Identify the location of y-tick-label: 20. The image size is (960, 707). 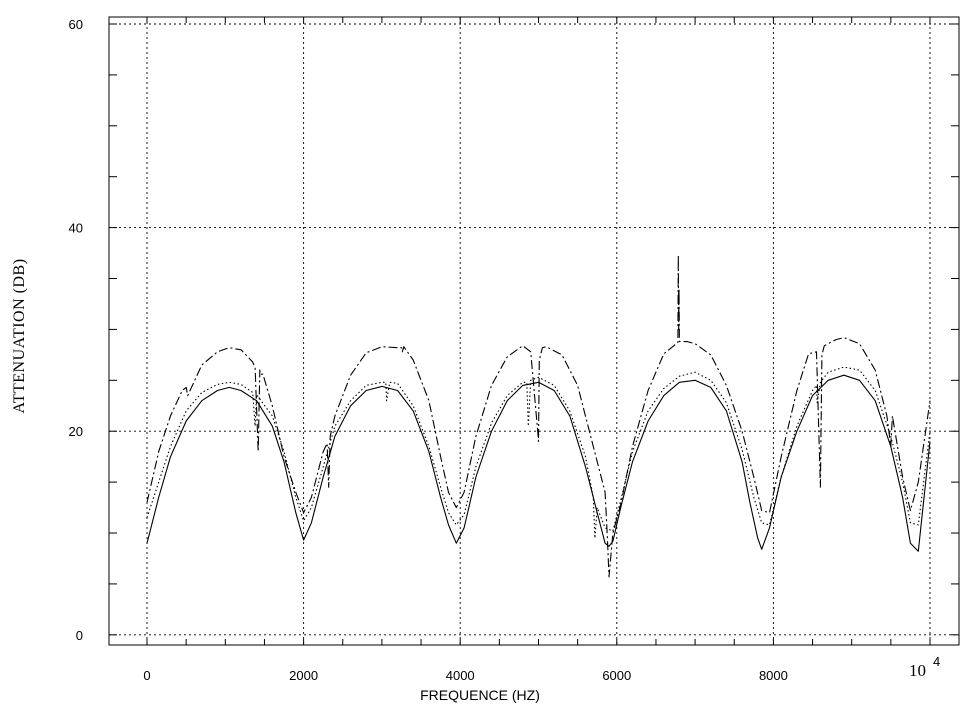
(76, 431).